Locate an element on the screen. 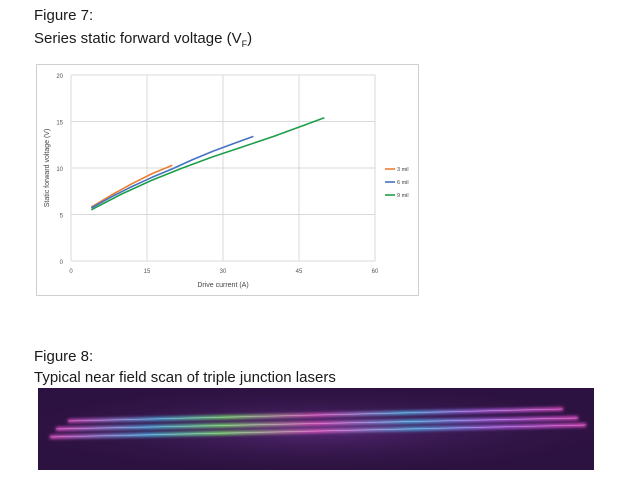  series-line-9-mil is located at coordinates (207, 164).